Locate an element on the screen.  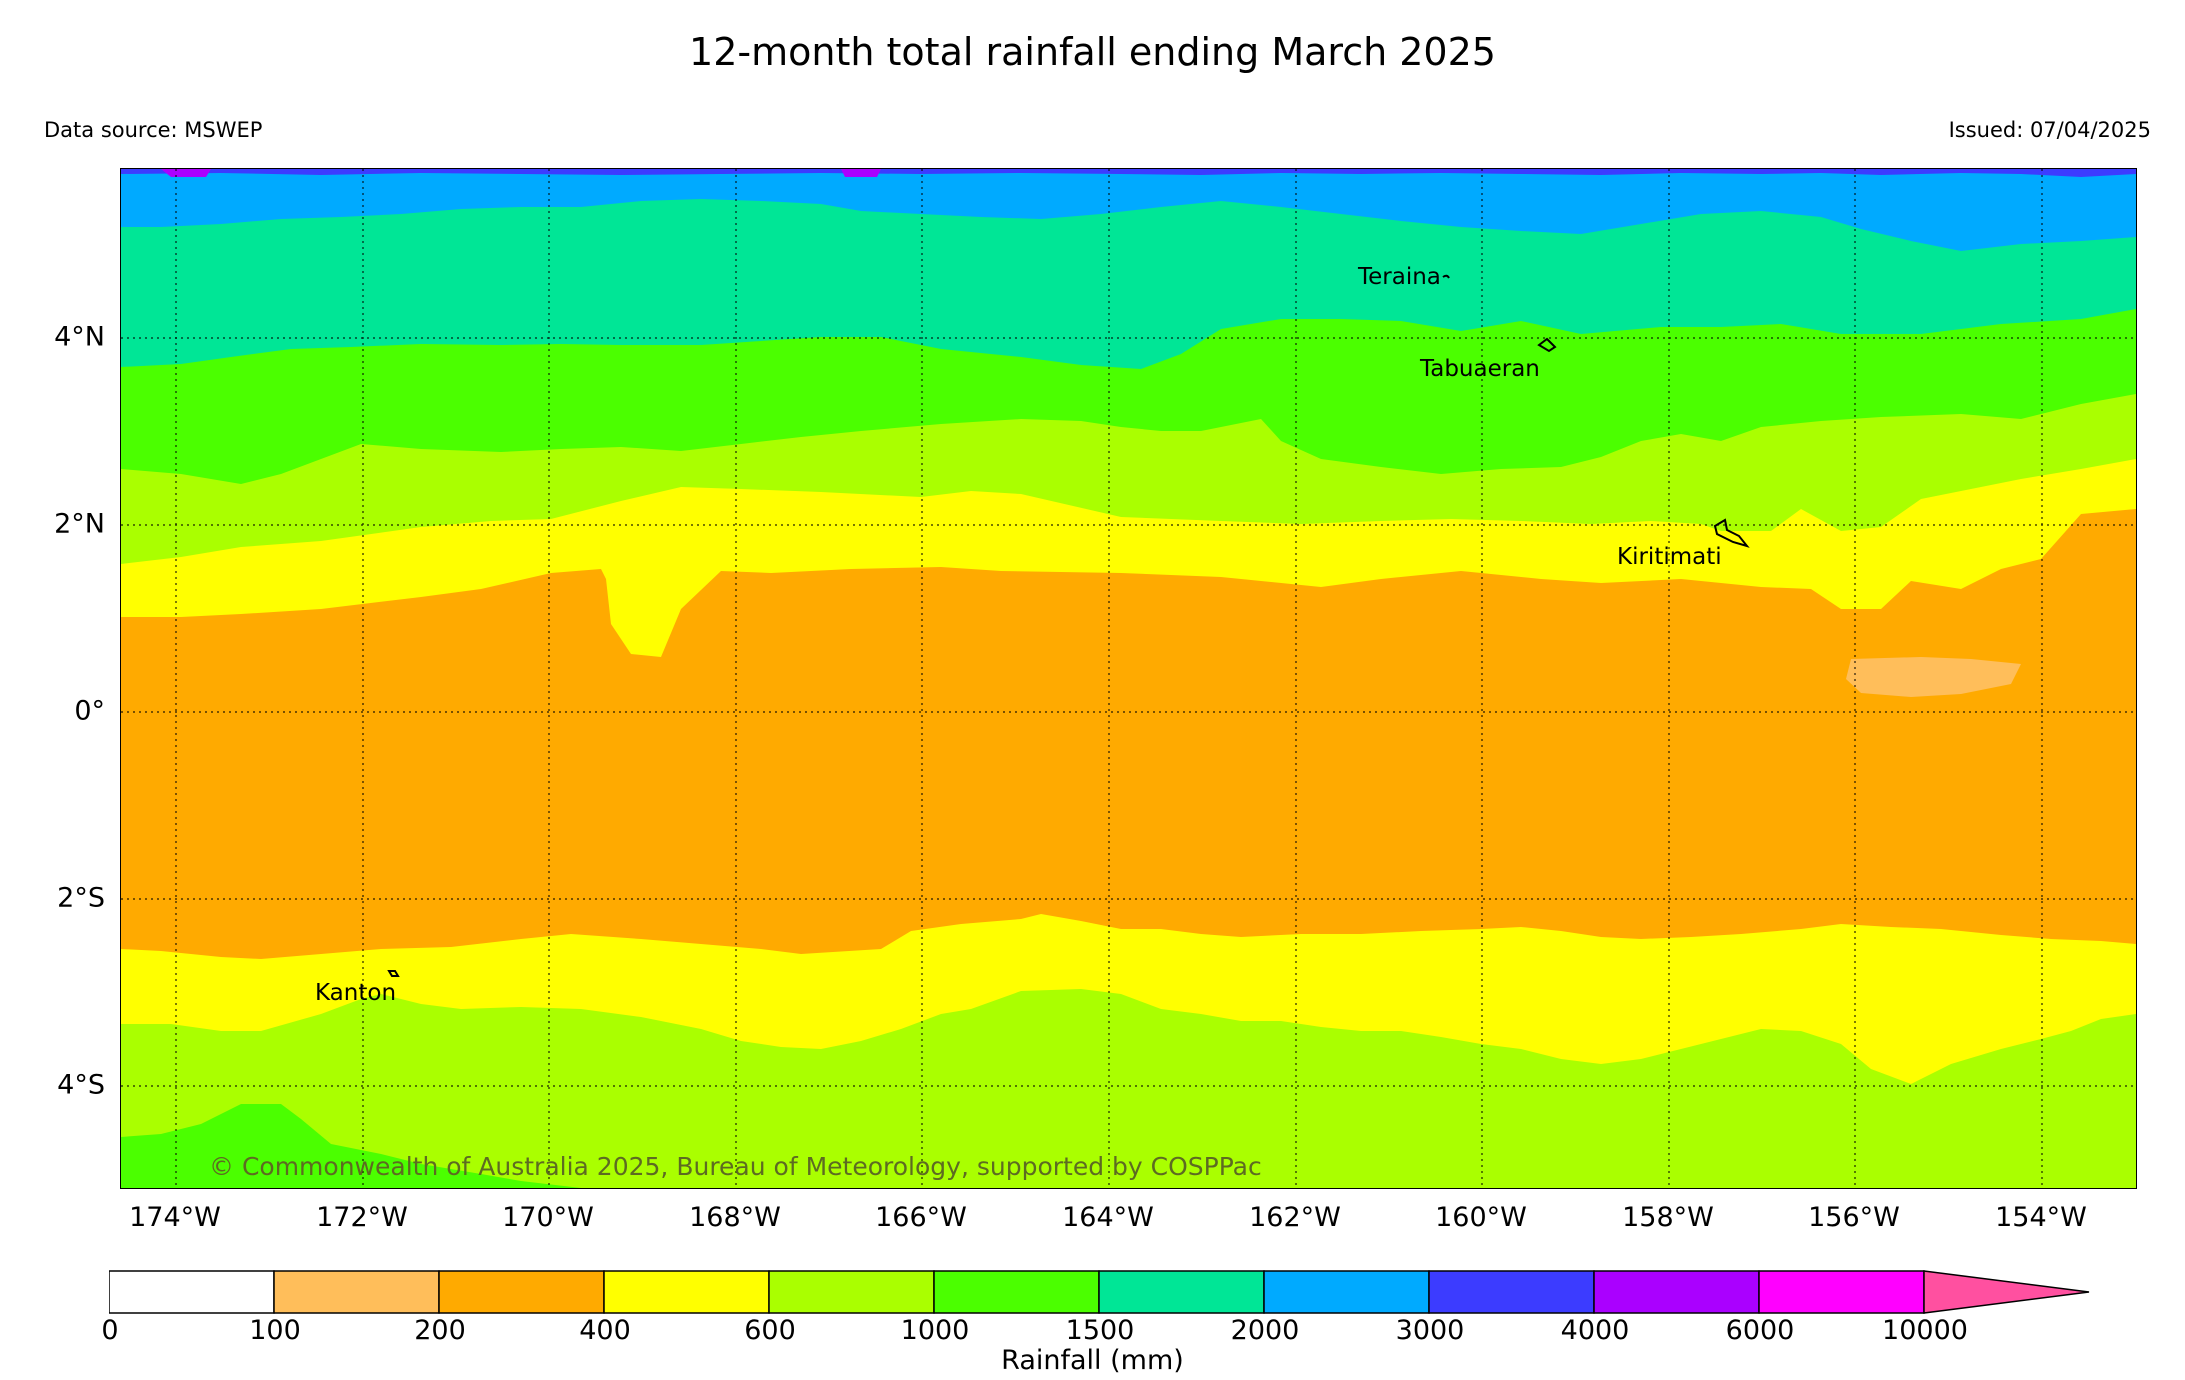
colorbar-tick-1500: 1500 is located at coordinates (1100, 1330).